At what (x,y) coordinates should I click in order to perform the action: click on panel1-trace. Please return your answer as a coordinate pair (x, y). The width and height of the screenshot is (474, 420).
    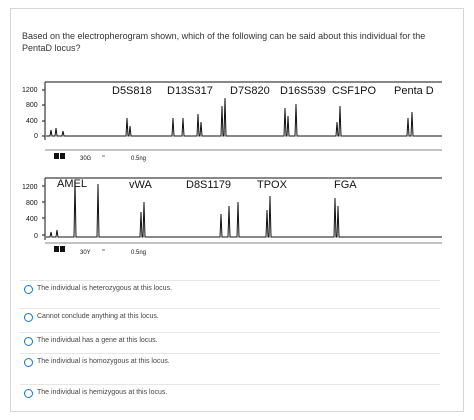
    Looking at the image, I should click on (244, 117).